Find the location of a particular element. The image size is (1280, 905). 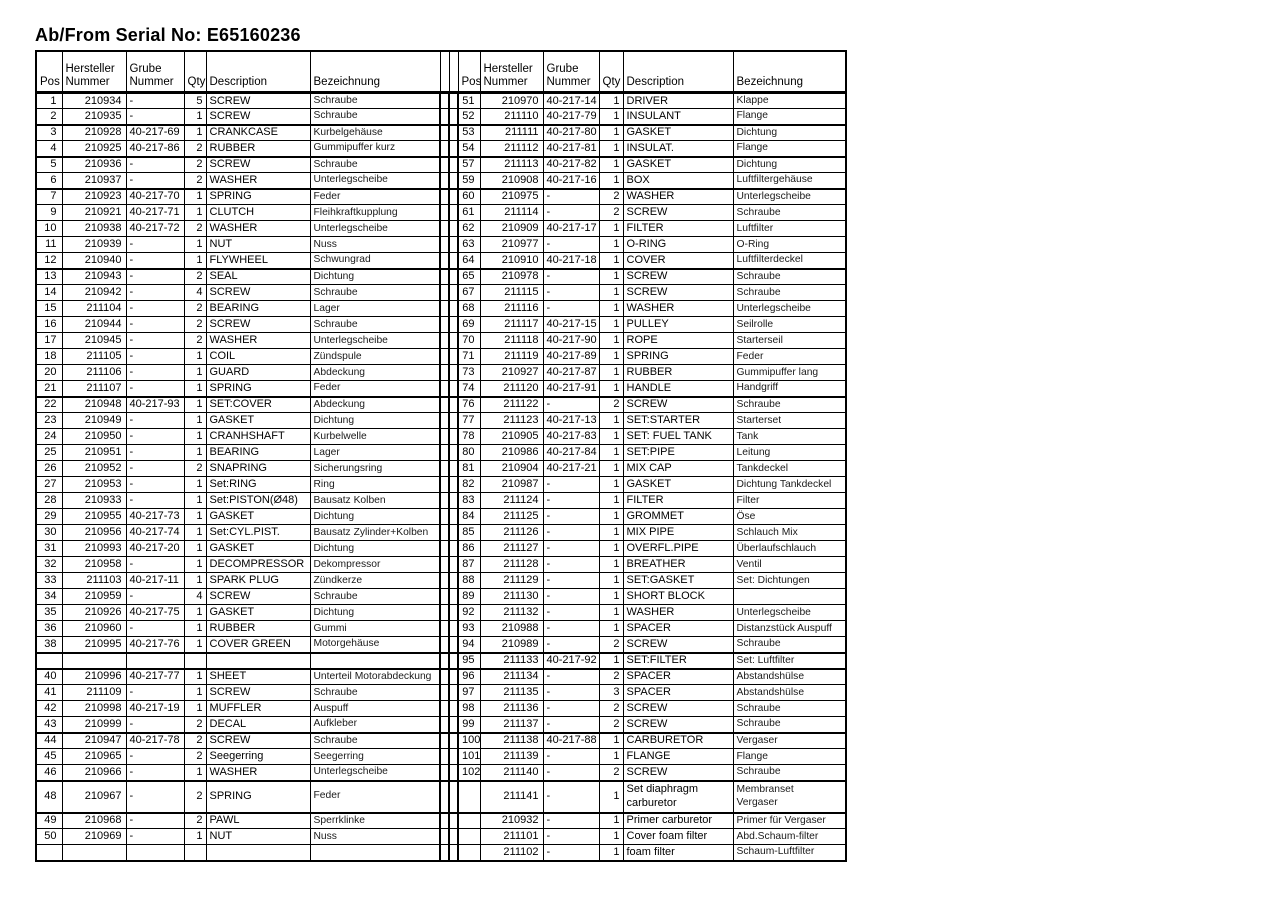

cell-qty-left: 5 is located at coordinates (195, 100).